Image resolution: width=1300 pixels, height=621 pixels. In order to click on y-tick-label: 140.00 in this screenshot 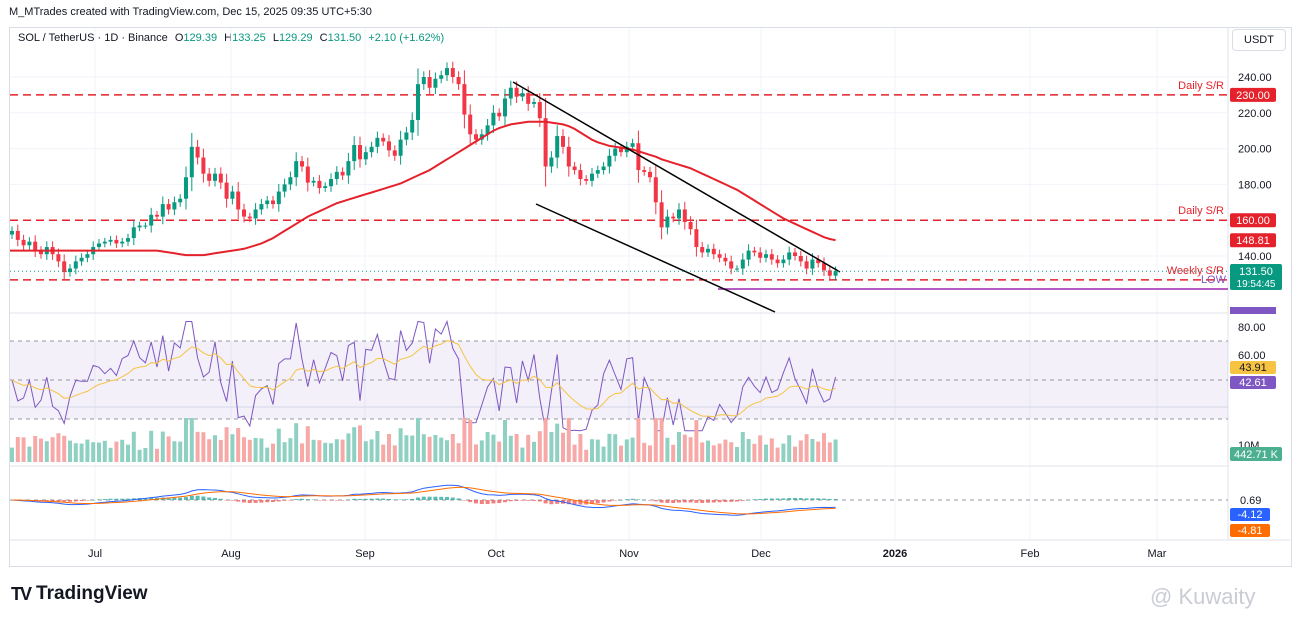, I will do `click(1255, 257)`.